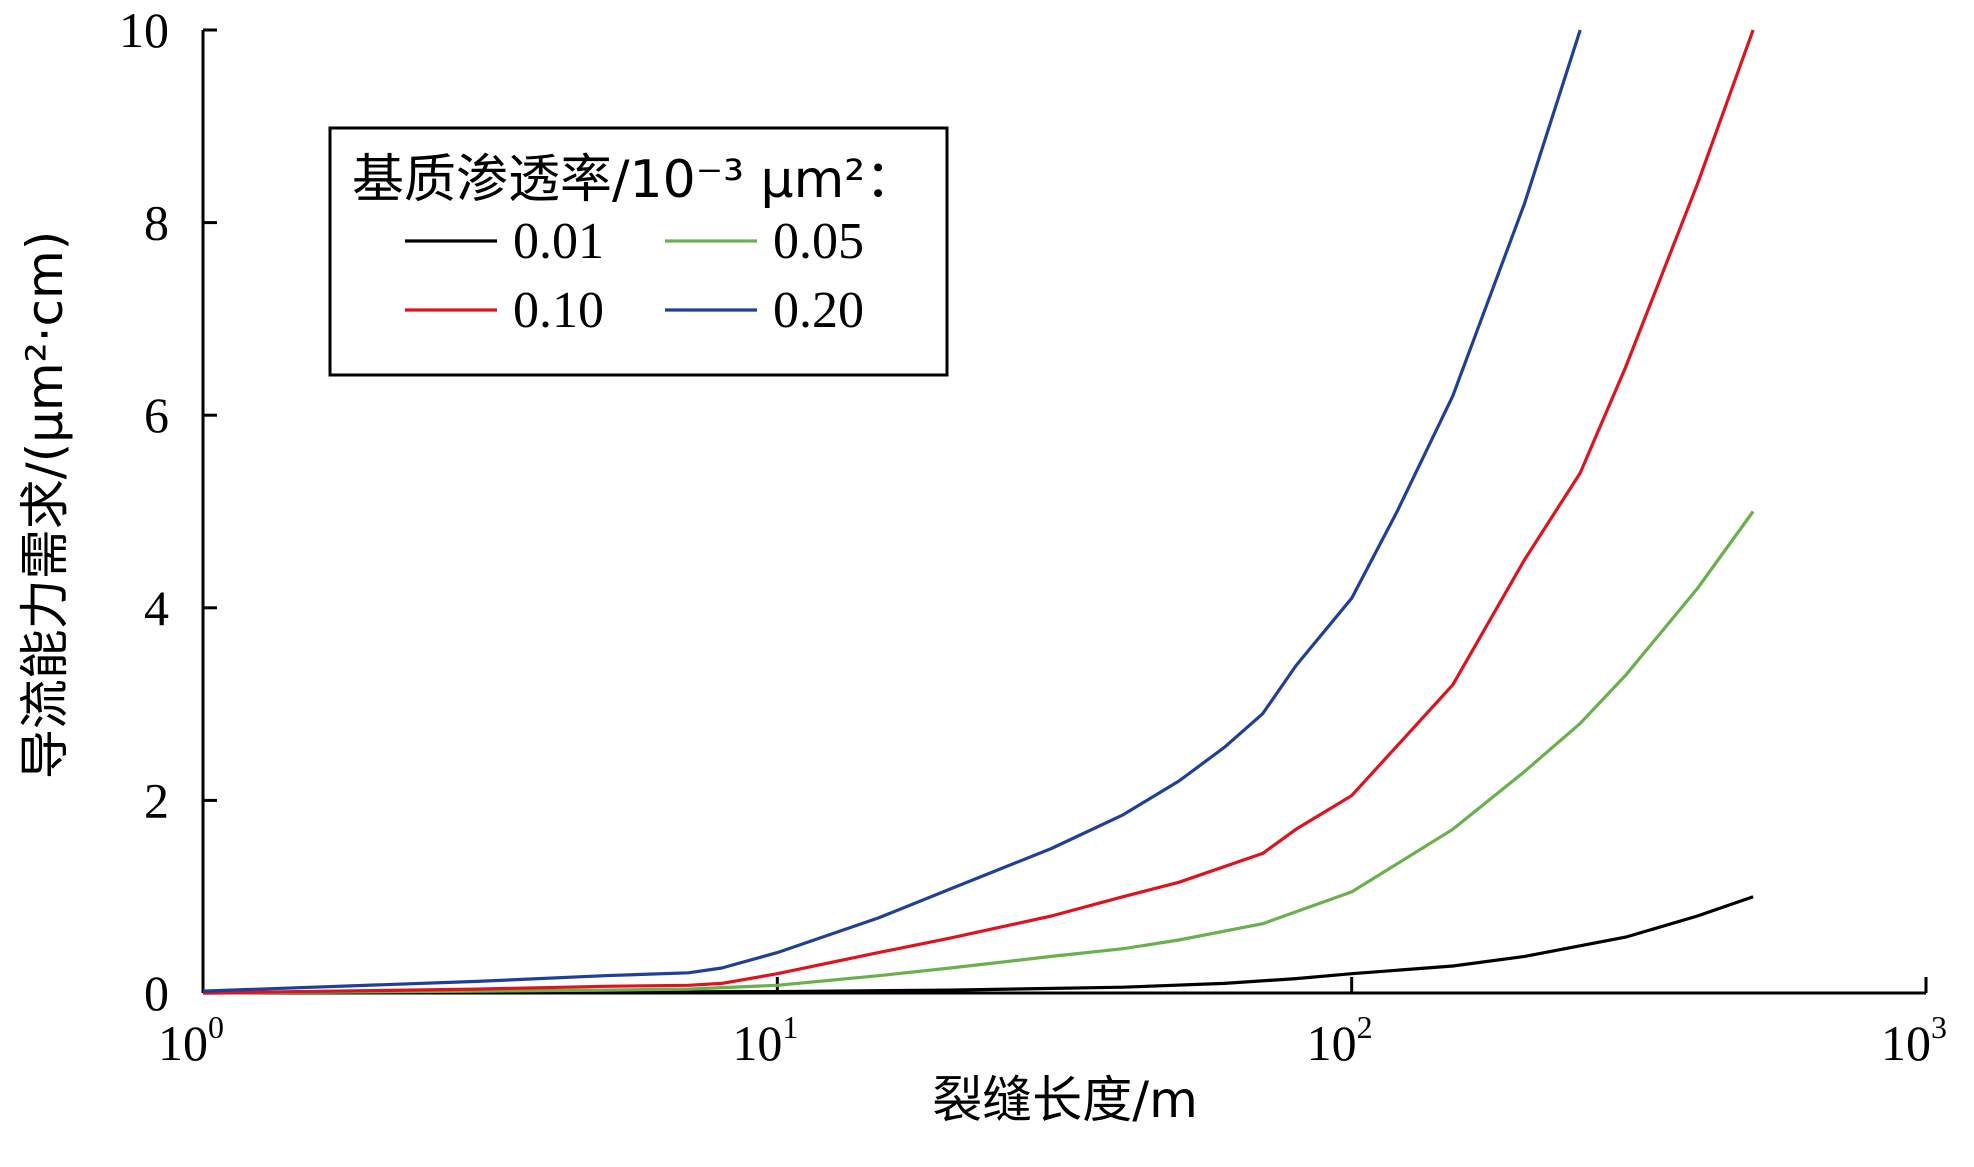 Image resolution: width=1974 pixels, height=1167 pixels. What do you see at coordinates (978, 945) in the screenshot?
I see `series-line-0.01` at bounding box center [978, 945].